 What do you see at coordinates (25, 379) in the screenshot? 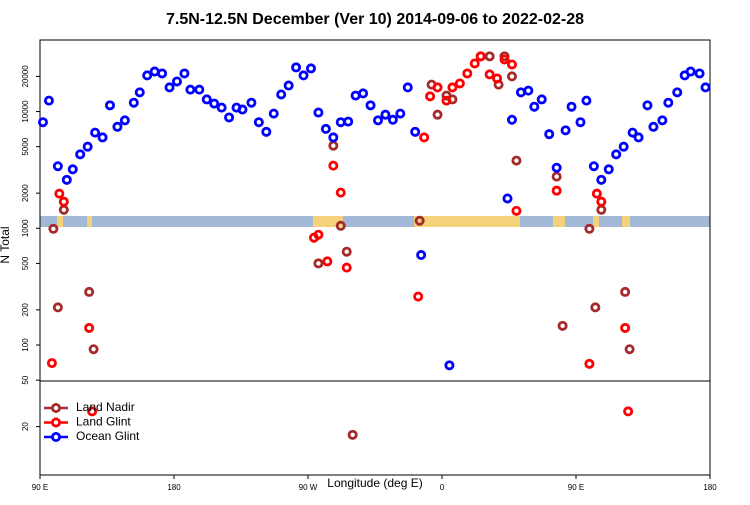
I see `y-tick-label: 50` at bounding box center [25, 379].